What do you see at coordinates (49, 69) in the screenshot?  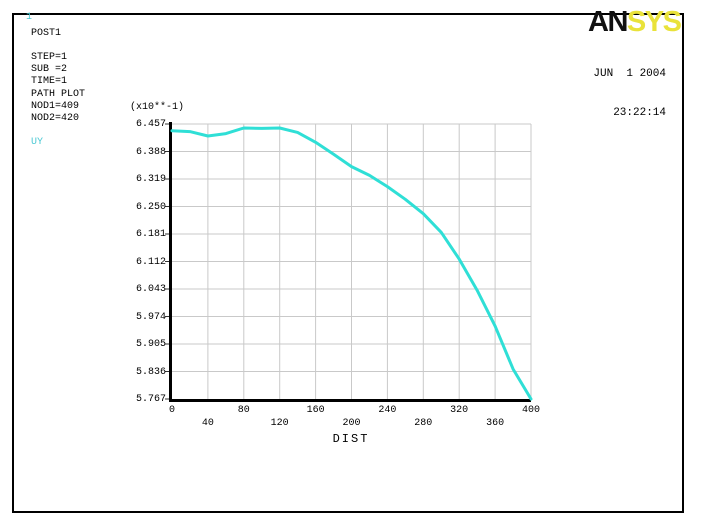 I see `info-sub: SUB =2` at bounding box center [49, 69].